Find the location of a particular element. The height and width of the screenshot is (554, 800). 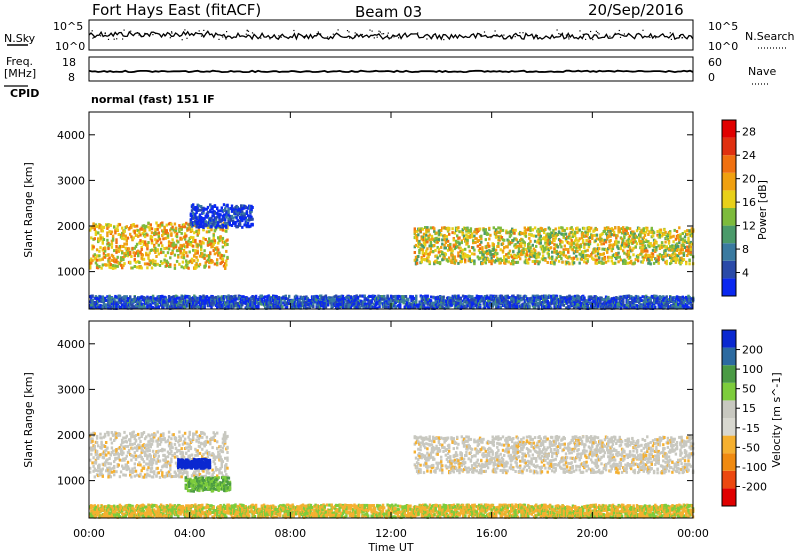

nsearch-label: N.Search is located at coordinates (770, 36).